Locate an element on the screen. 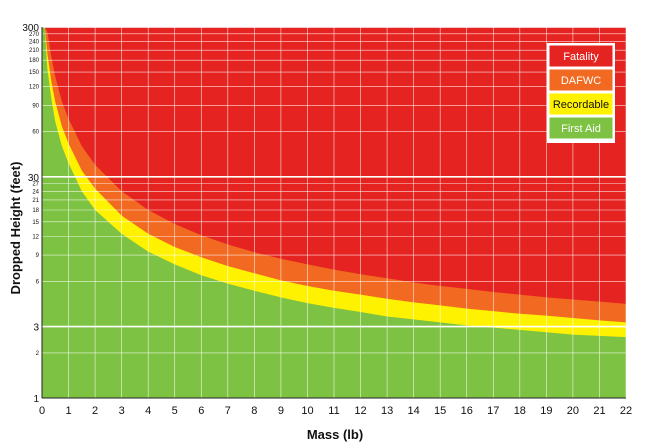 Image resolution: width=650 pixels, height=448 pixels. y-tick-label: 9 is located at coordinates (38, 256).